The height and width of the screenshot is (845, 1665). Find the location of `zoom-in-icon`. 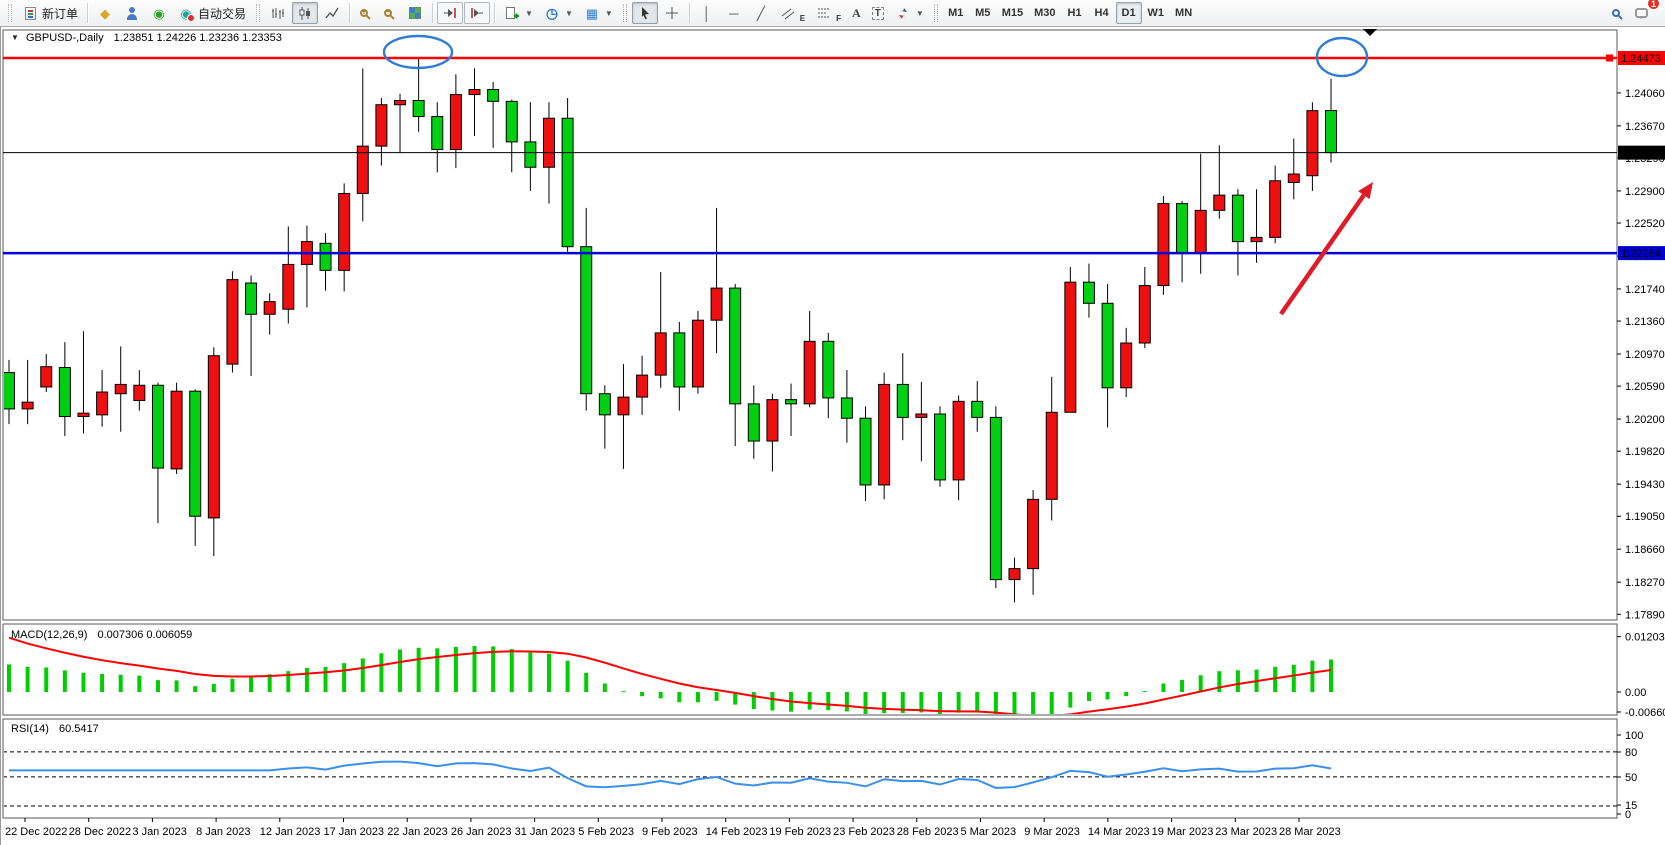

zoom-in-icon is located at coordinates (364, 12).